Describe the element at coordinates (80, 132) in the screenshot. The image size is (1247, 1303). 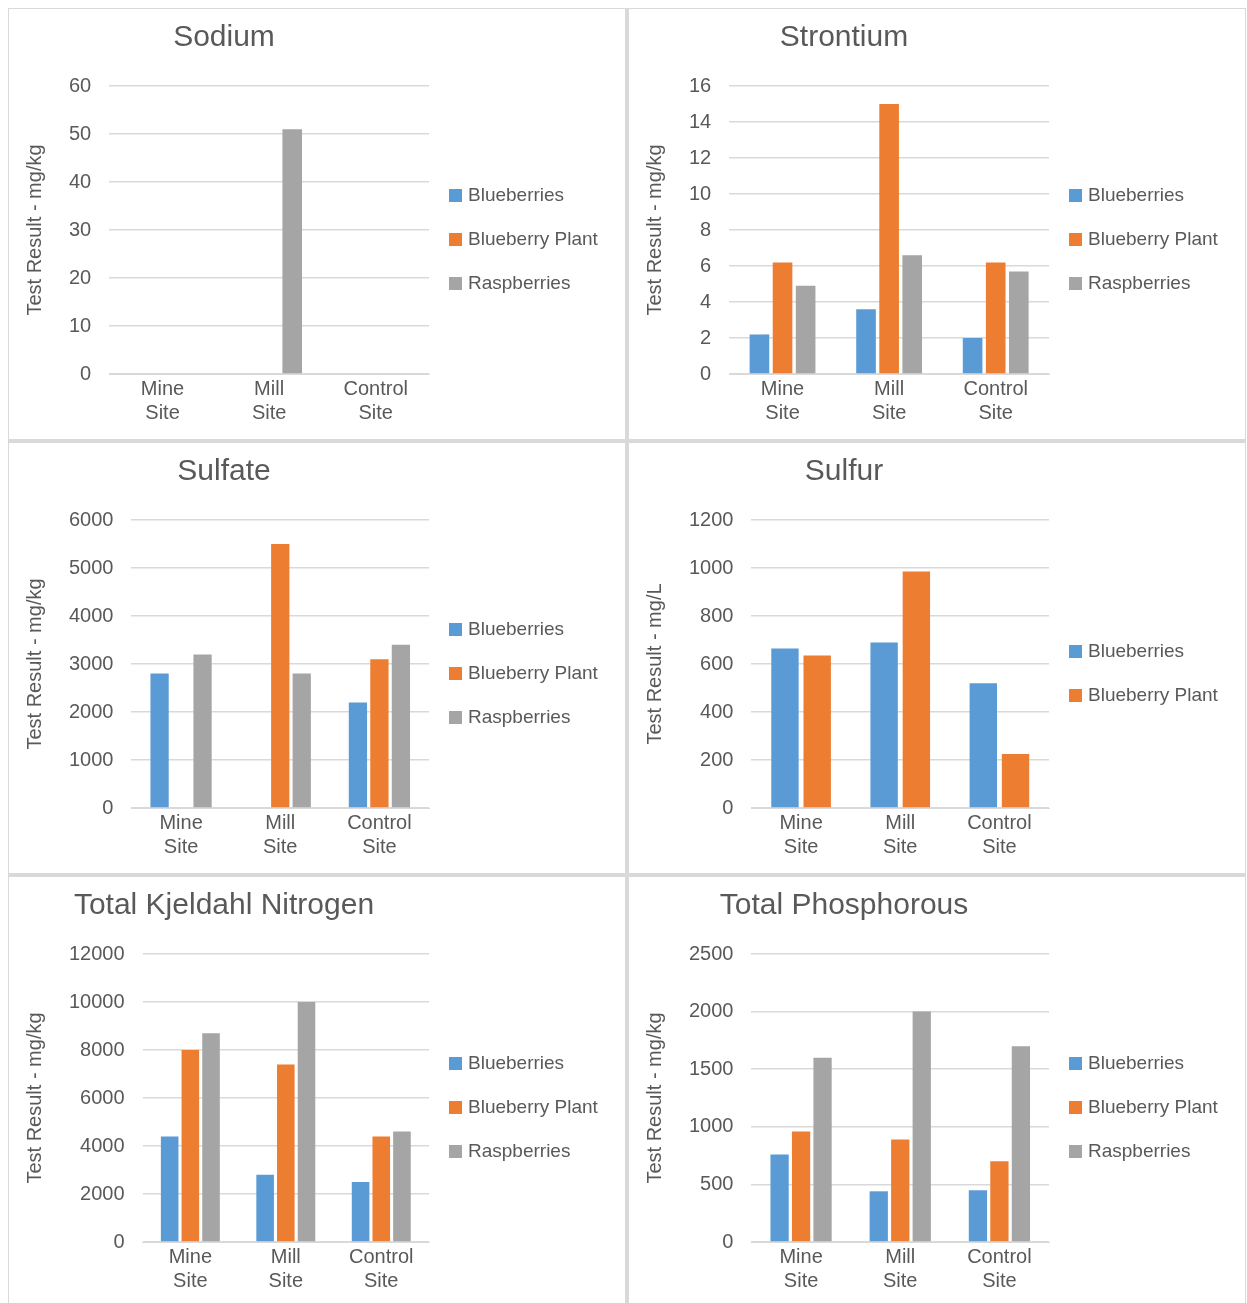
I see `y-tick-label: 50` at that location.